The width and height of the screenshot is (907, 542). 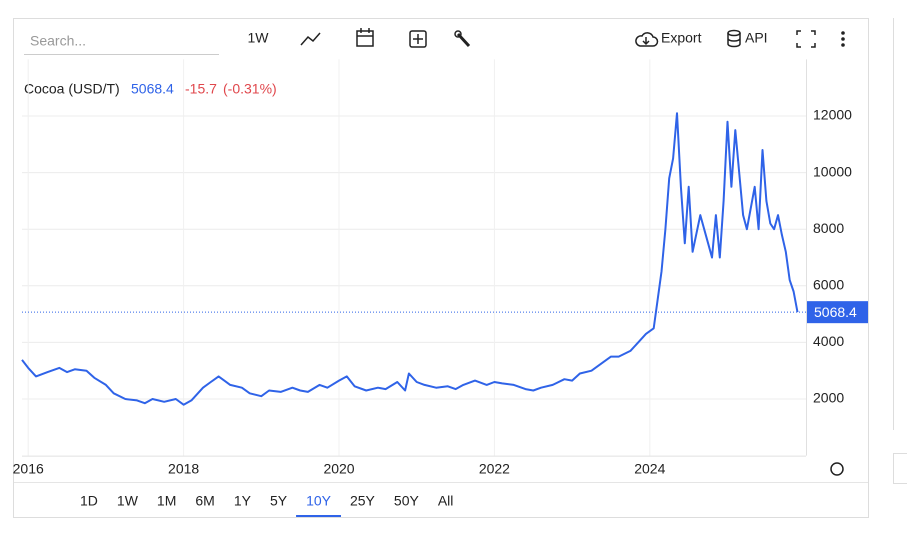 What do you see at coordinates (338, 469) in the screenshot?
I see `x-tick-label: 2020` at bounding box center [338, 469].